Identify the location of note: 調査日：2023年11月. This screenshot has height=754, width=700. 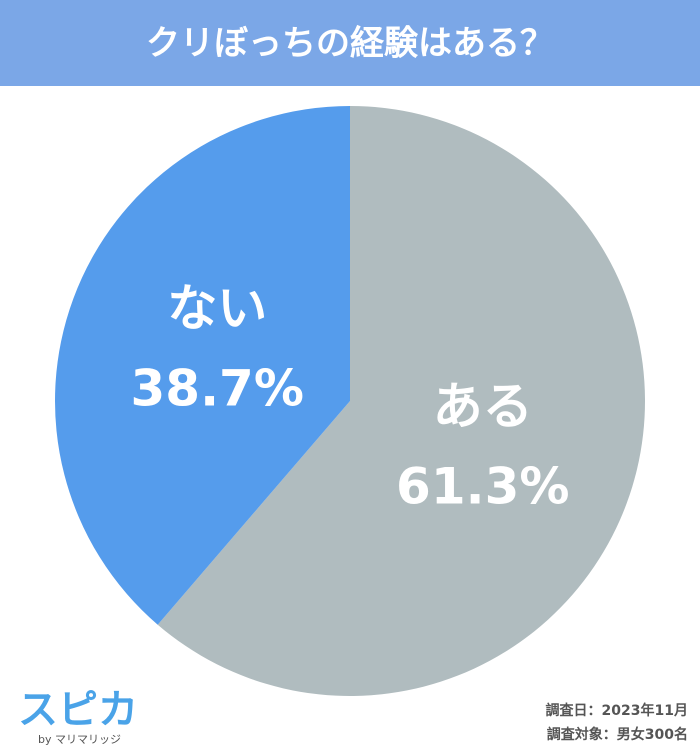
(617, 710).